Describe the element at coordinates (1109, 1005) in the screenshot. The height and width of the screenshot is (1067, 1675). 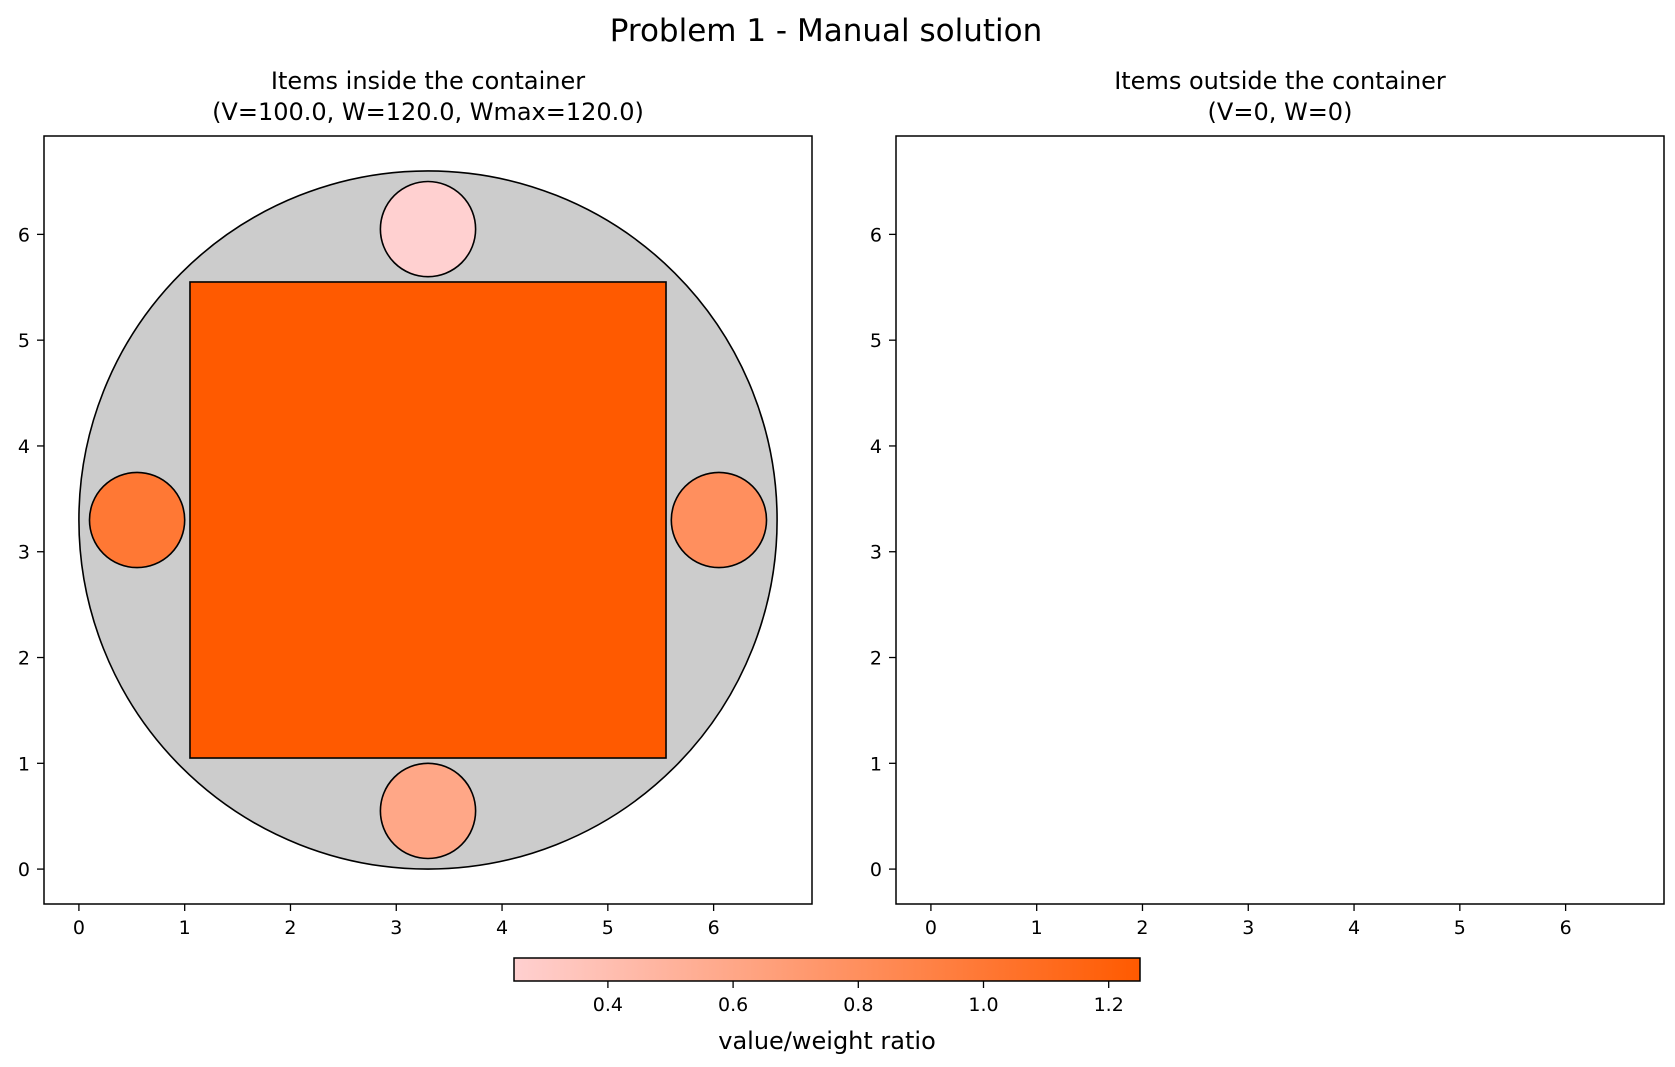
I see `colorbar-tick-label: 1.2` at that location.